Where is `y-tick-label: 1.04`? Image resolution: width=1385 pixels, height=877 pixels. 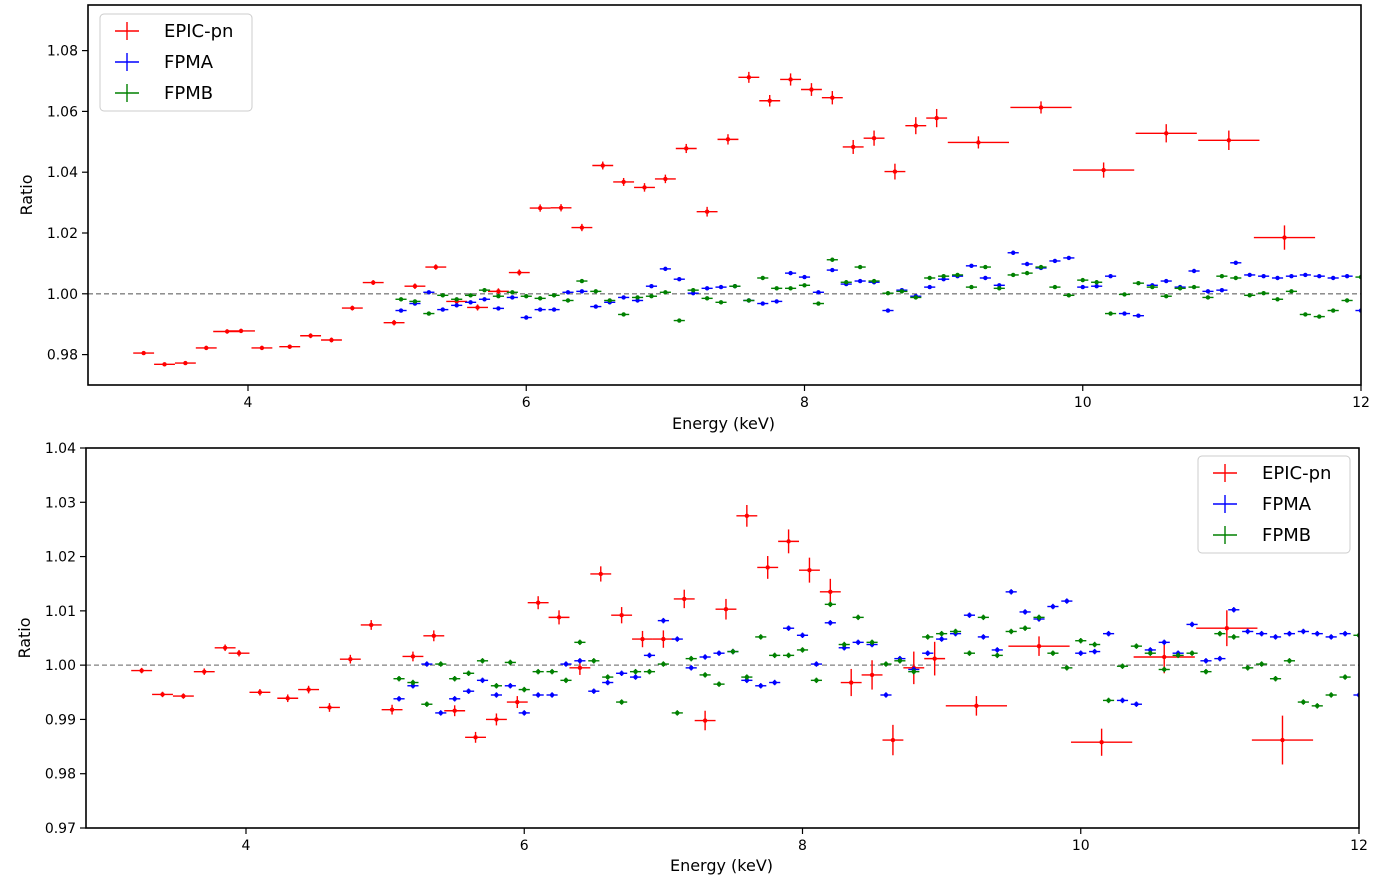 y-tick-label: 1.04 is located at coordinates (62, 173).